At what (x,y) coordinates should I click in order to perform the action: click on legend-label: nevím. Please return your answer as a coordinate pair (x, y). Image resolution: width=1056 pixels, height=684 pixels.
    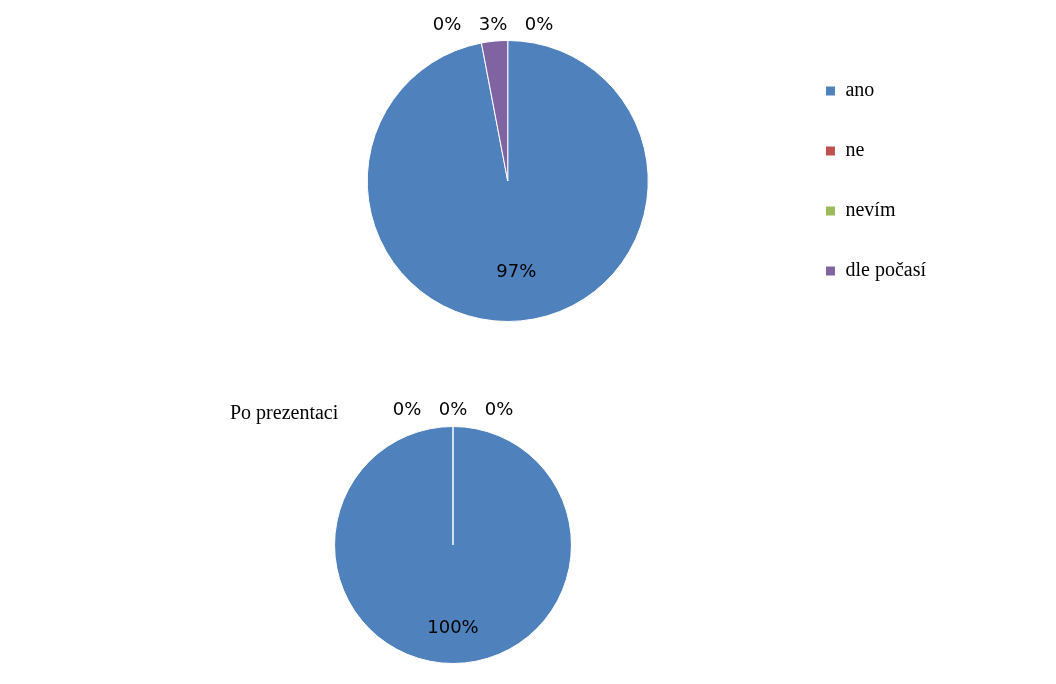
    Looking at the image, I should click on (870, 209).